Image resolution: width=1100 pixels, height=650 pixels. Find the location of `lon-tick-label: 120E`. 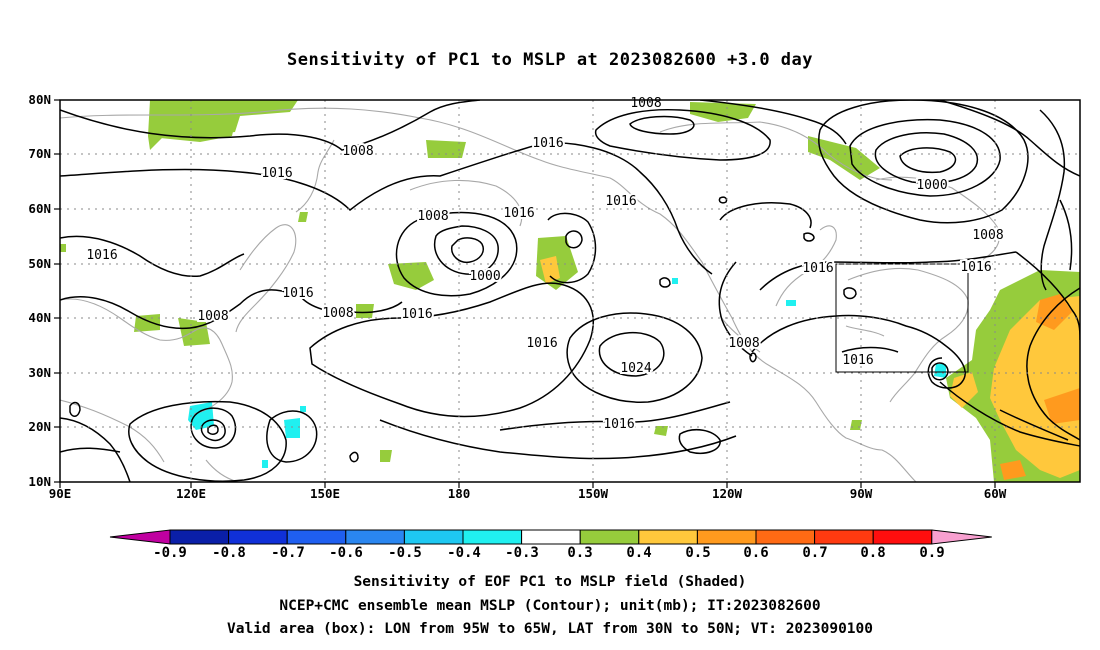

lon-tick-label: 120E is located at coordinates (191, 493).